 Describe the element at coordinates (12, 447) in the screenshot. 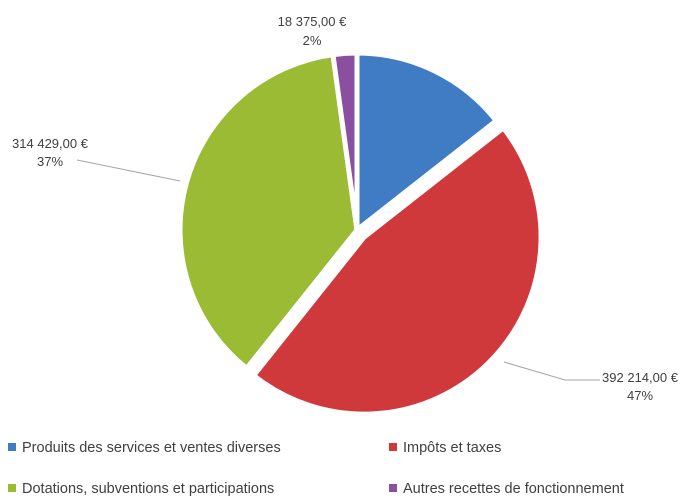

I see `legend-swatch-produits-des-services-et-ventes-diverses` at that location.